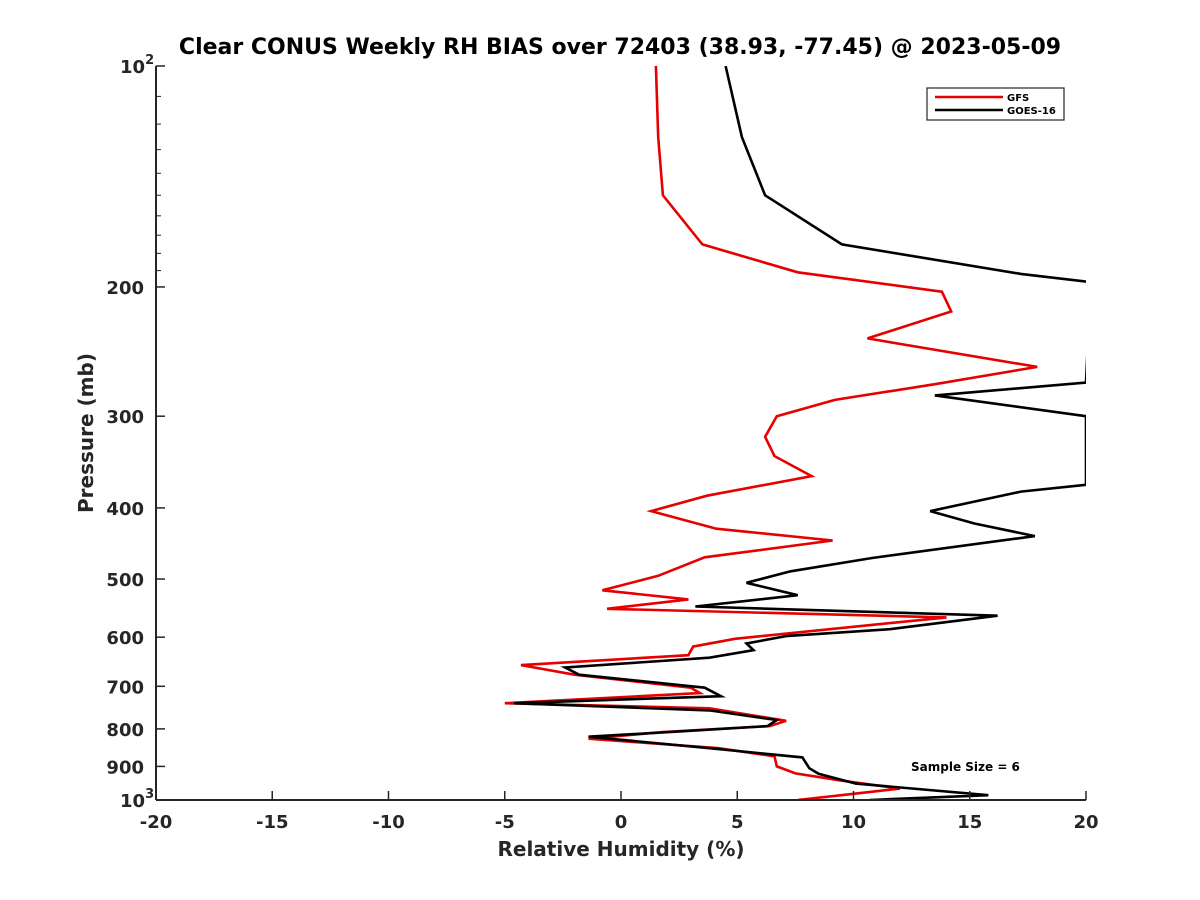 The image size is (1200, 900). What do you see at coordinates (853, 822) in the screenshot?
I see `x-tick-label: 10` at bounding box center [853, 822].